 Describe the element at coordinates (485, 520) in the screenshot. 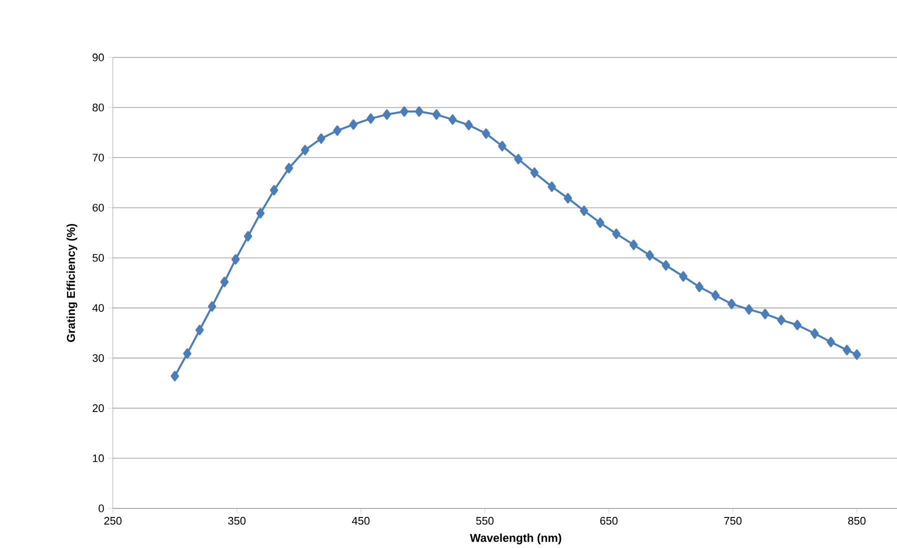

I see `x-tick-label: 550` at that location.